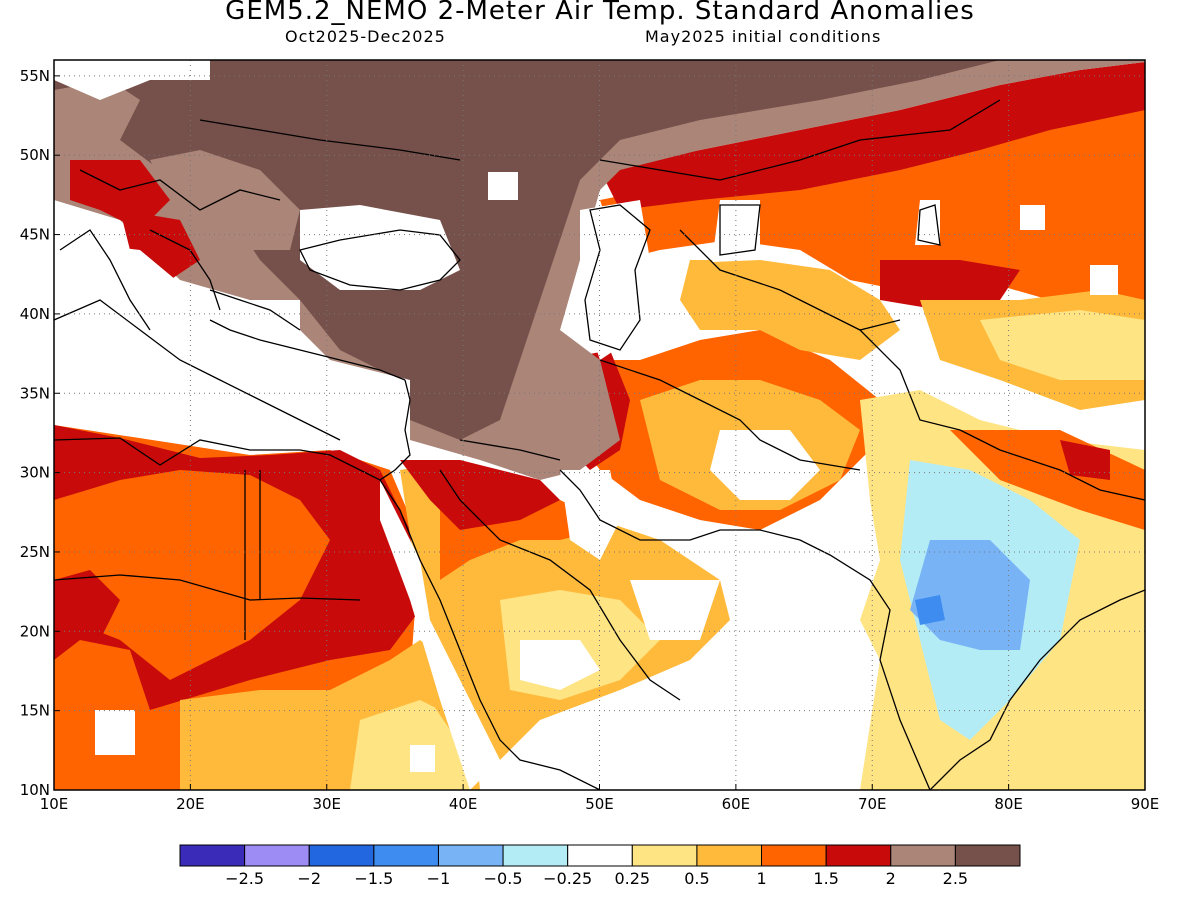 This screenshot has width=1200, height=900. Describe the element at coordinates (365, 36) in the screenshot. I see `forecast-period: Oct2025-Dec2025` at that location.